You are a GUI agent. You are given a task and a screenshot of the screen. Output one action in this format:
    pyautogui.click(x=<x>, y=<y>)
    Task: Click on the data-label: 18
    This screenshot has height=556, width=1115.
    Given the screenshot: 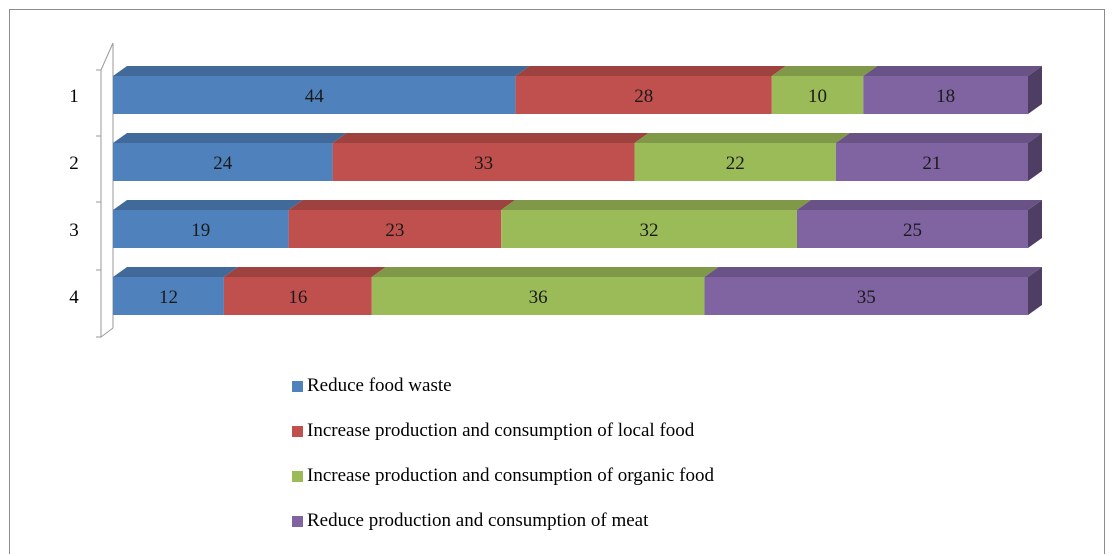 What is the action you would take?
    pyautogui.click(x=945, y=96)
    